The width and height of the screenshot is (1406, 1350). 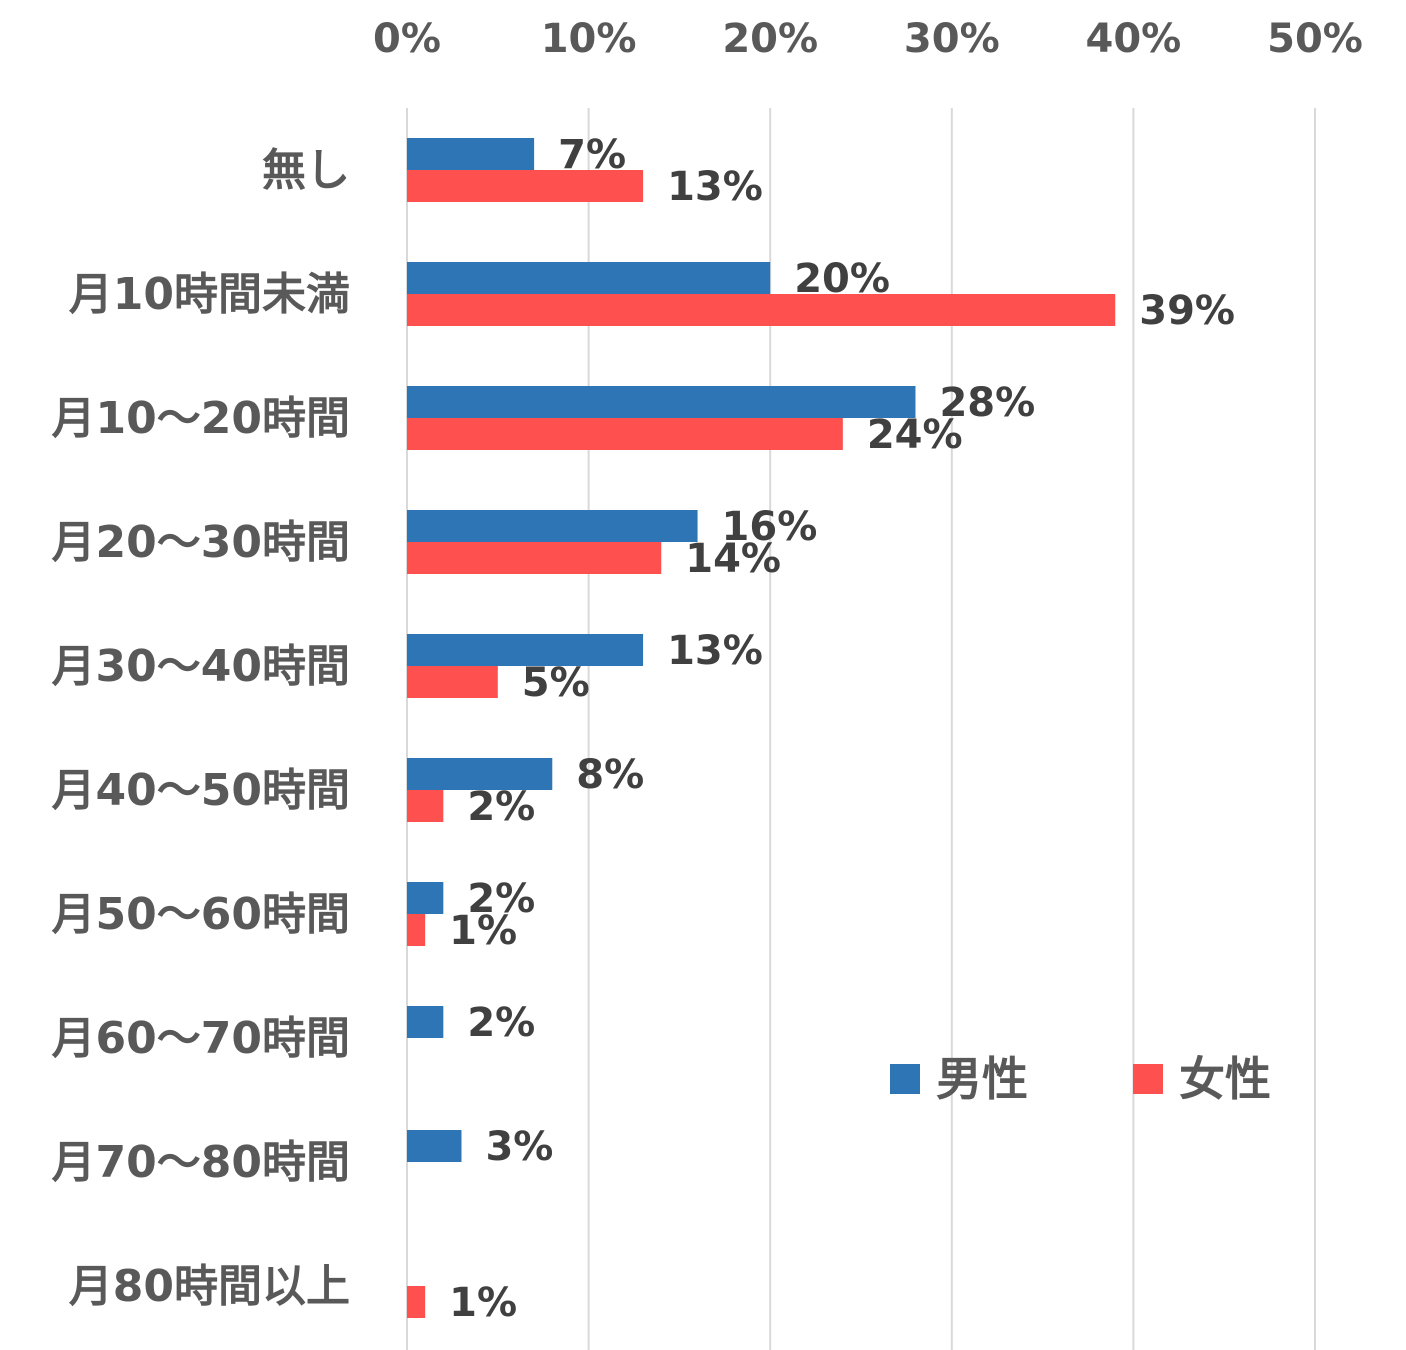 I want to click on data-label-female: 5%, so click(x=556, y=683).